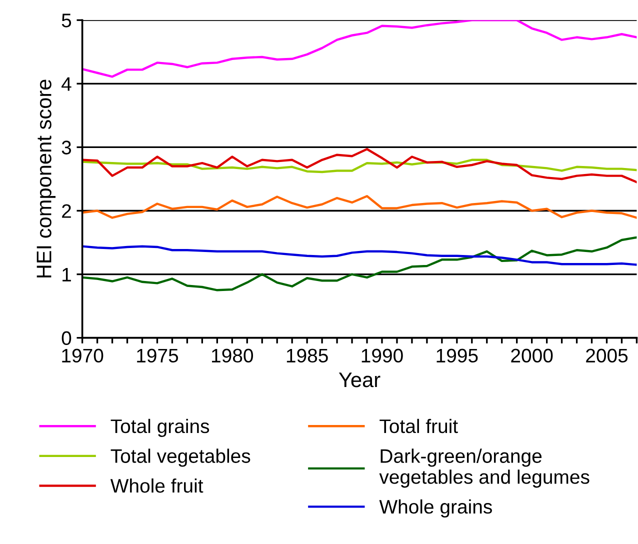 This screenshot has height=544, width=638. What do you see at coordinates (457, 355) in the screenshot?
I see `x-tick-label: 1995` at bounding box center [457, 355].